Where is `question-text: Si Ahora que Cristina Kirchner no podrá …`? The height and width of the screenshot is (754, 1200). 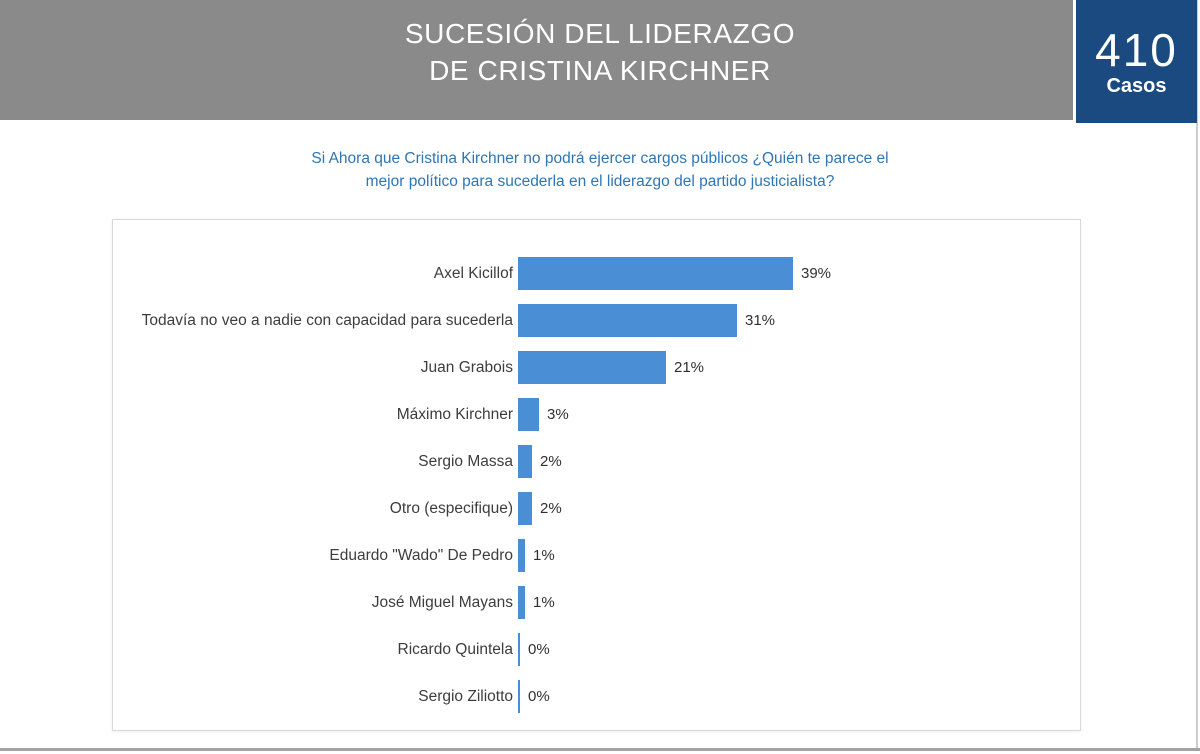 question-text: Si Ahora que Cristina Kirchner no podrá … is located at coordinates (600, 170).